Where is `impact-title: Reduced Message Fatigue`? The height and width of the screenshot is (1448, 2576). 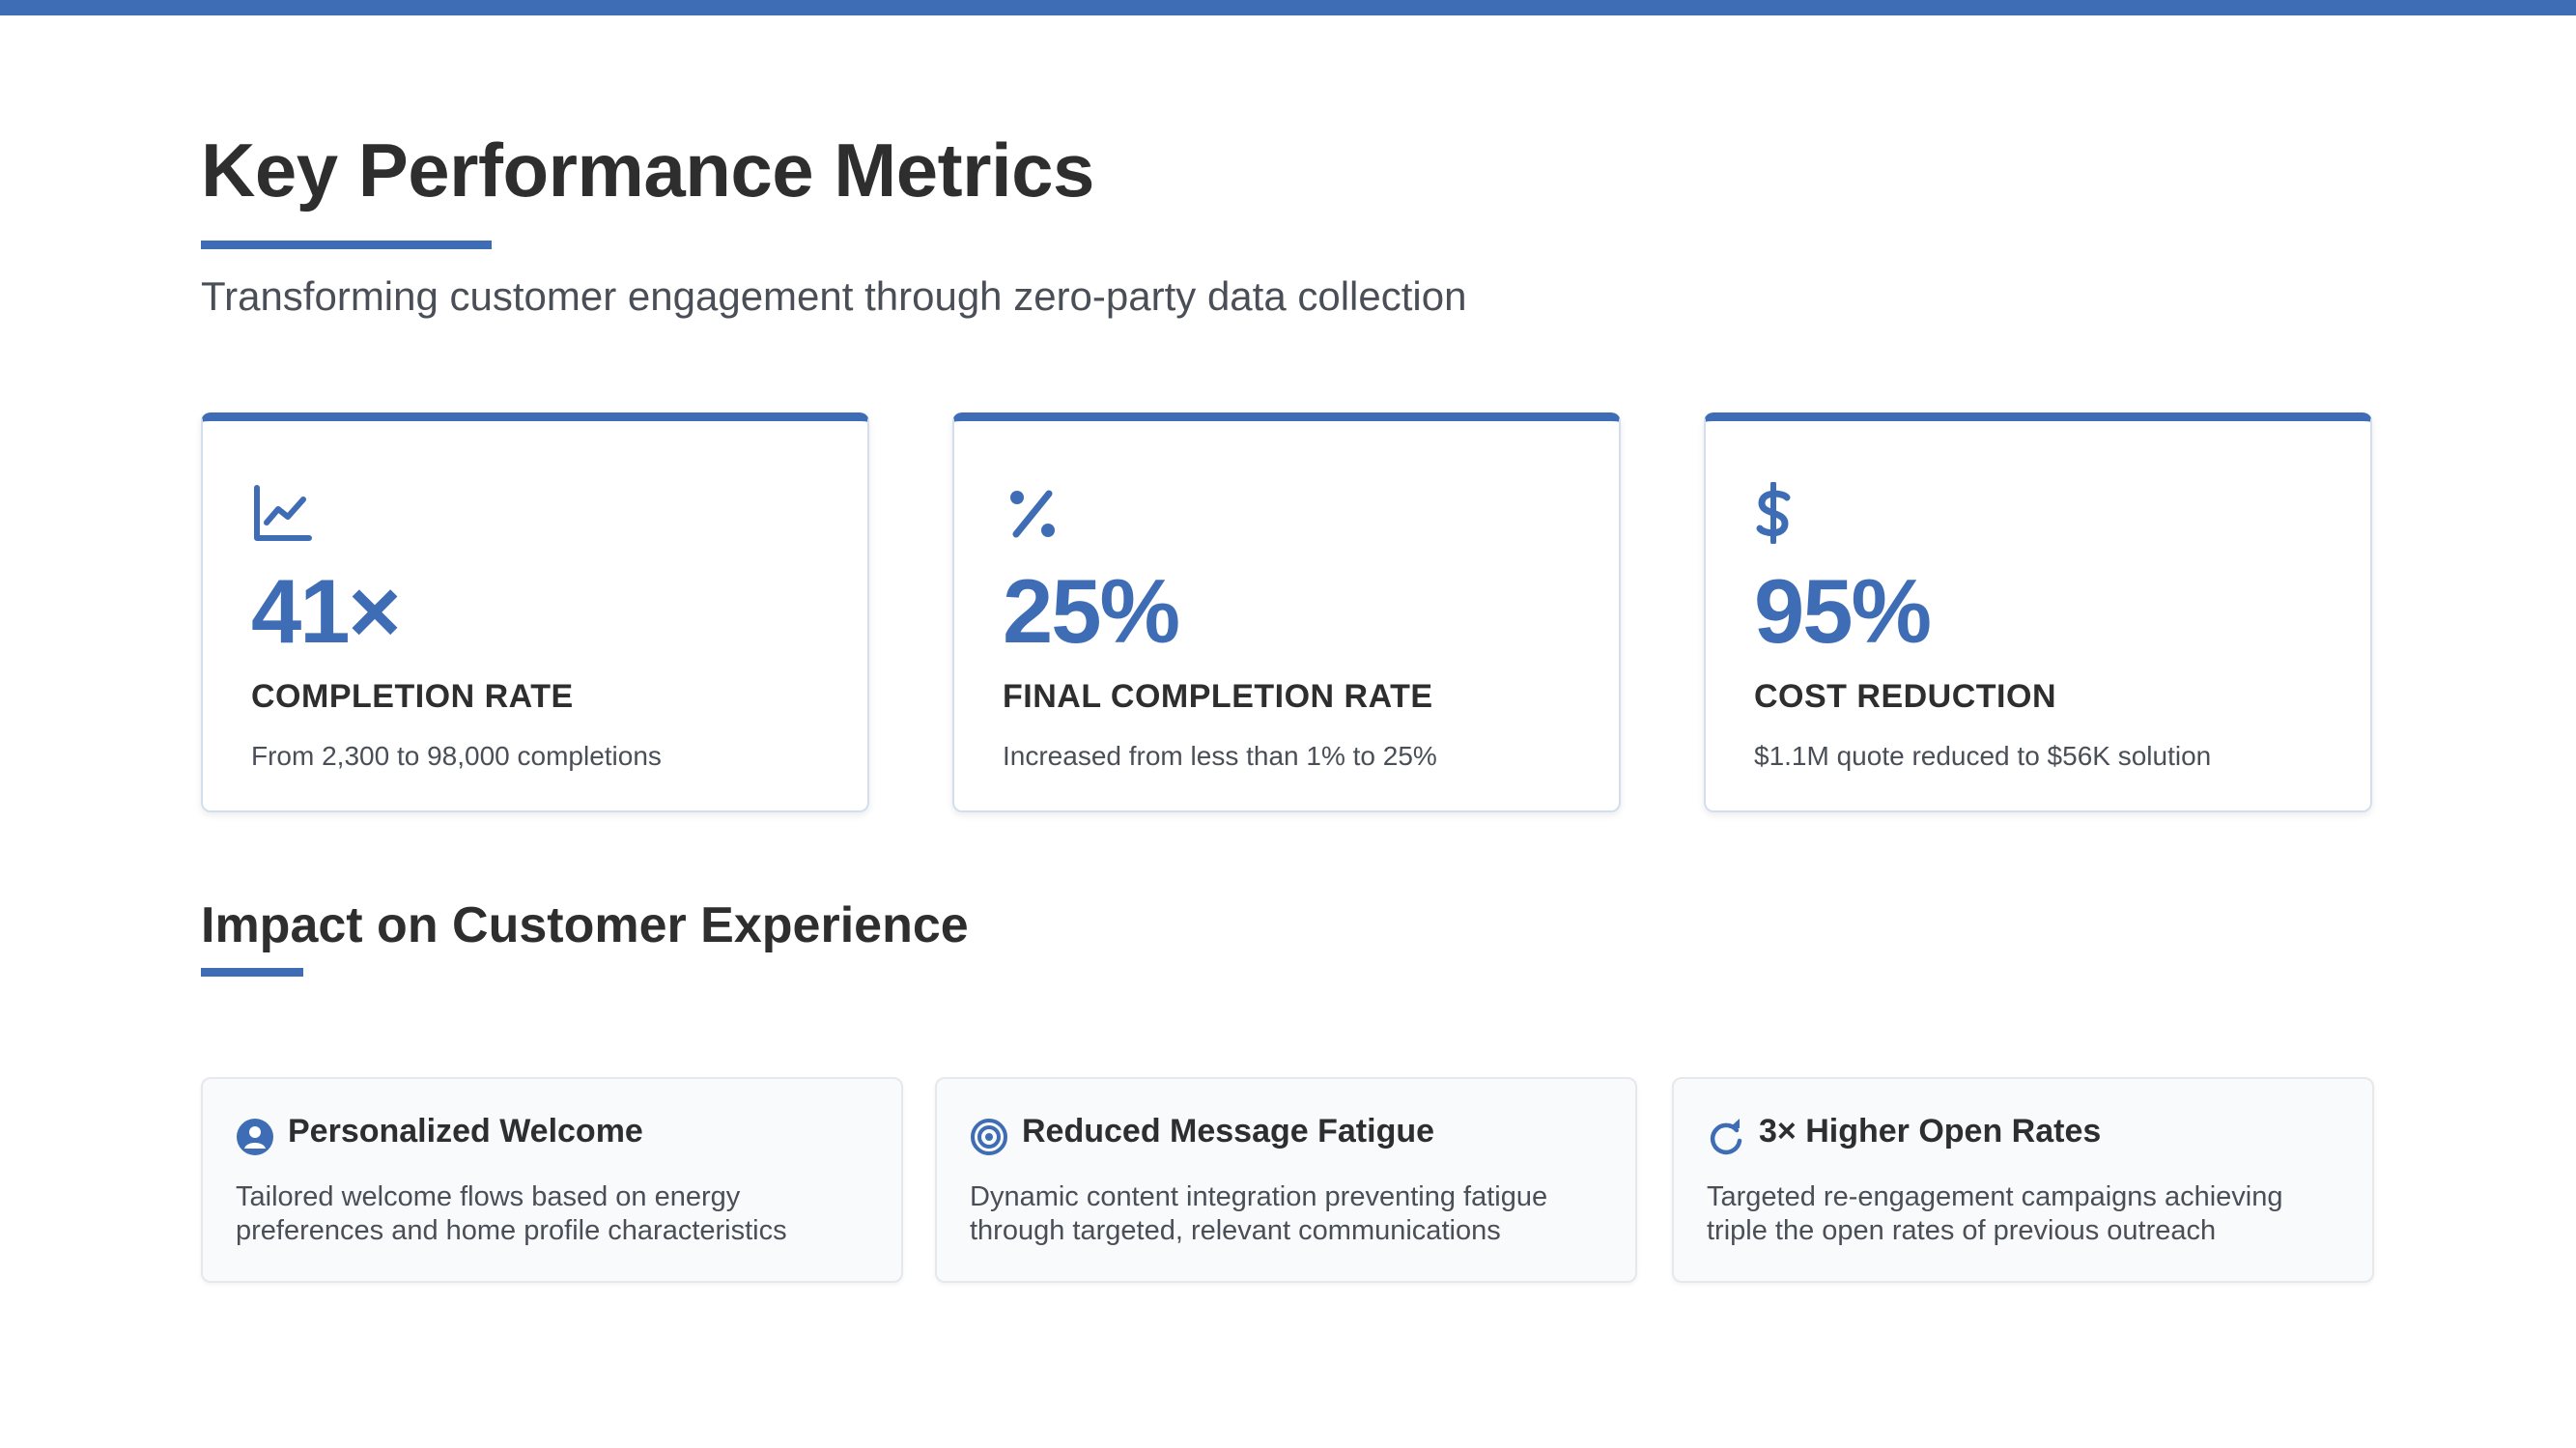 impact-title: Reduced Message Fatigue is located at coordinates (1228, 1131).